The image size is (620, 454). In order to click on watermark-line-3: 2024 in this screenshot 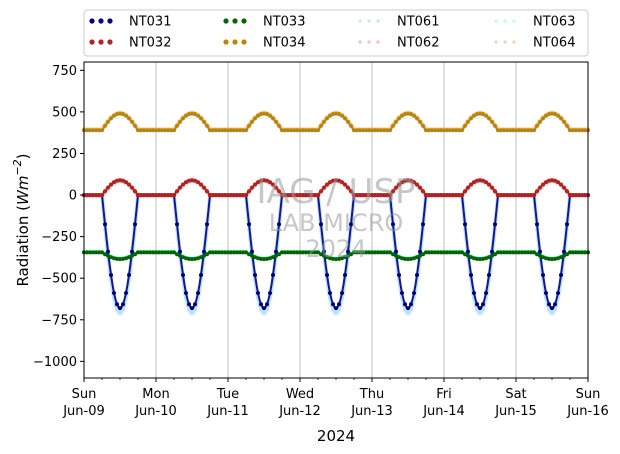, I will do `click(335, 249)`.